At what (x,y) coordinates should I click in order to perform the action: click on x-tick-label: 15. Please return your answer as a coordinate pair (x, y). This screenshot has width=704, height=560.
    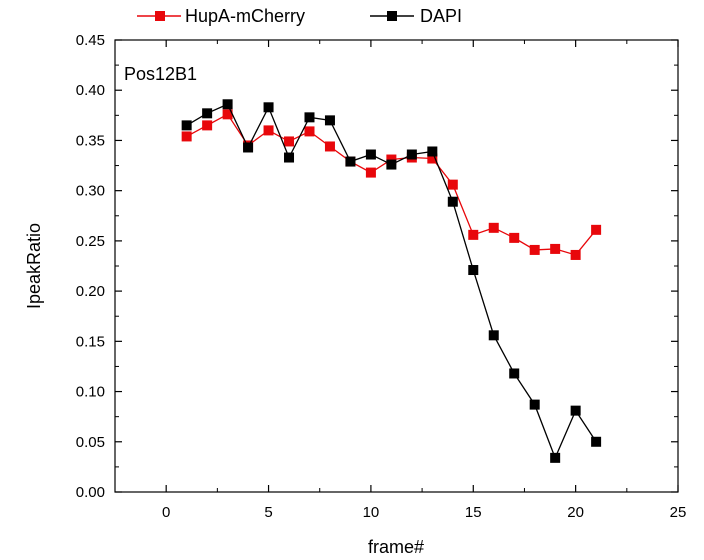
    Looking at the image, I should click on (473, 512).